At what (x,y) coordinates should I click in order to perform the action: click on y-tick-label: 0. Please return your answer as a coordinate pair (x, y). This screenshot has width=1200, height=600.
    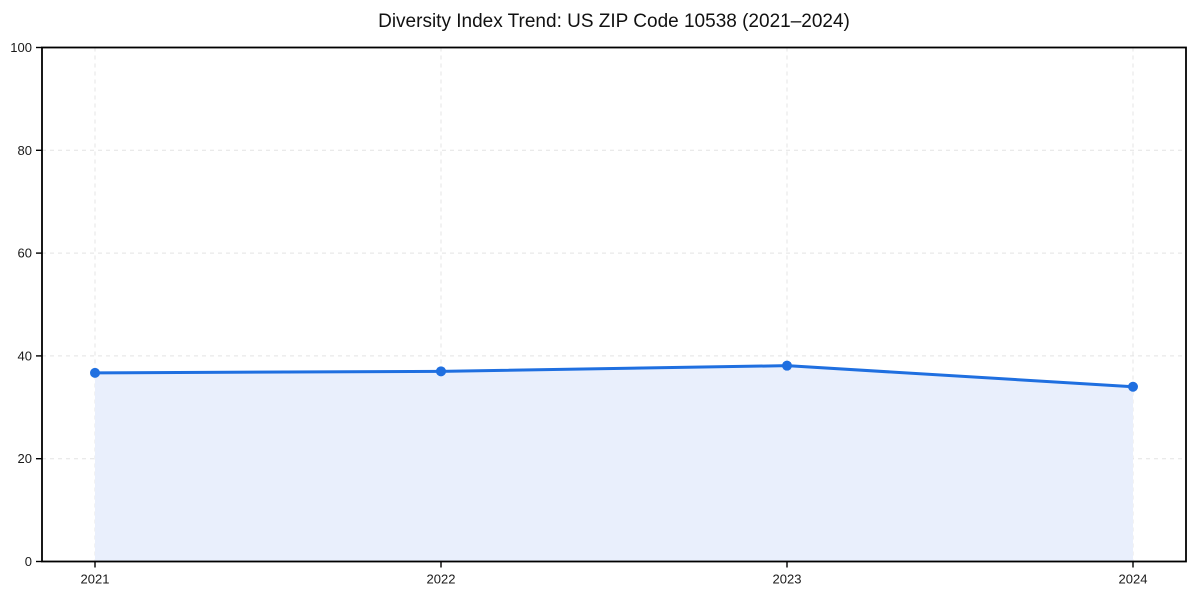
    Looking at the image, I should click on (28, 561).